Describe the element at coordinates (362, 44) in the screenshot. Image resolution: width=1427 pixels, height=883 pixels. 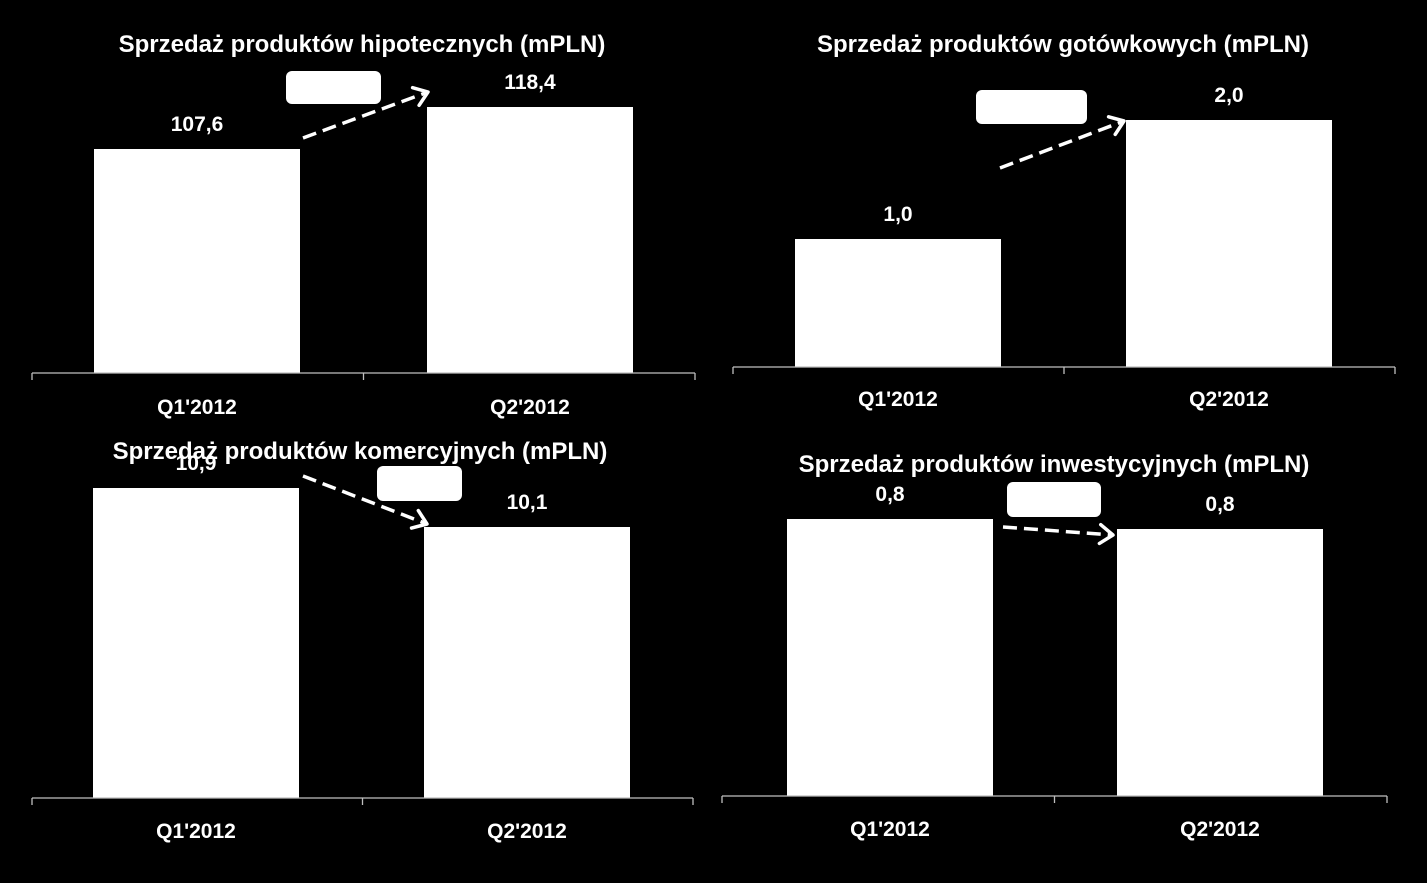
I see `chart-title: Sprzedaż produktów hipotecznych (mPLN)` at that location.